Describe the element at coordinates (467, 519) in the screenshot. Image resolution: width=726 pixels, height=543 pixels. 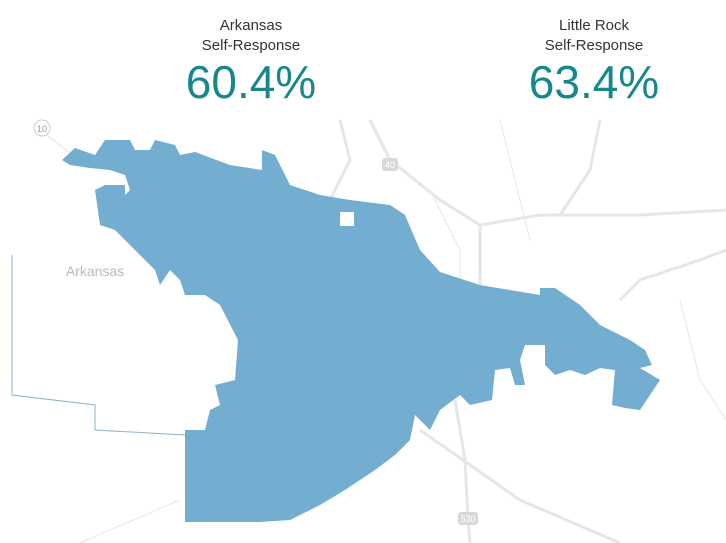
I see `shield: 530` at that location.